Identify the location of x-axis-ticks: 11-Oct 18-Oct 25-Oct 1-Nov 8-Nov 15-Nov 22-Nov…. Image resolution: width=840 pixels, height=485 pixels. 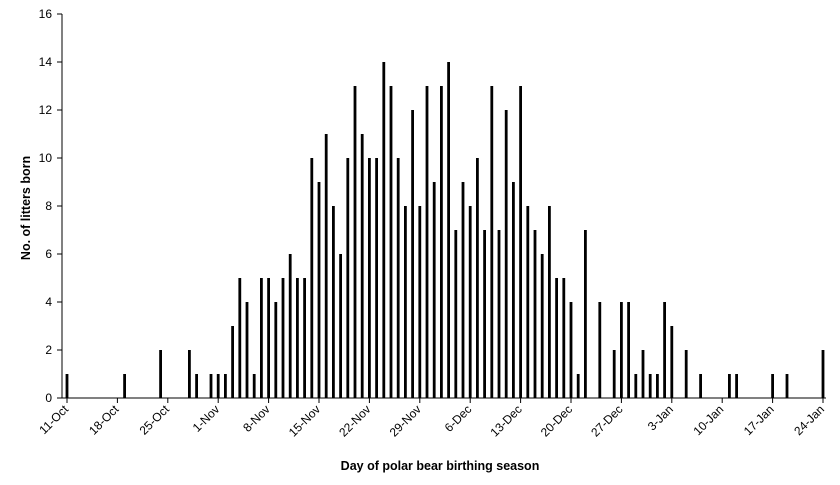
(431, 418).